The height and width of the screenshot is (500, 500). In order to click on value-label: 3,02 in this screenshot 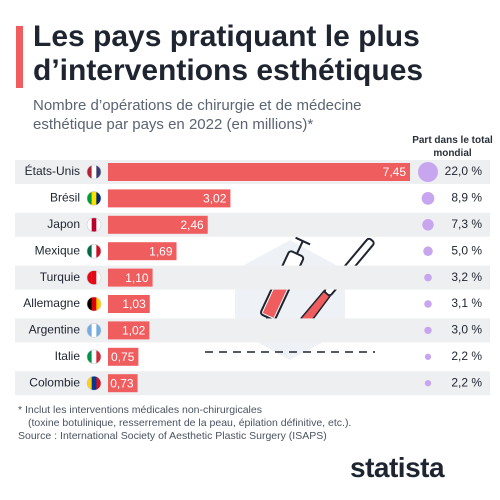, I will do `click(215, 199)`.